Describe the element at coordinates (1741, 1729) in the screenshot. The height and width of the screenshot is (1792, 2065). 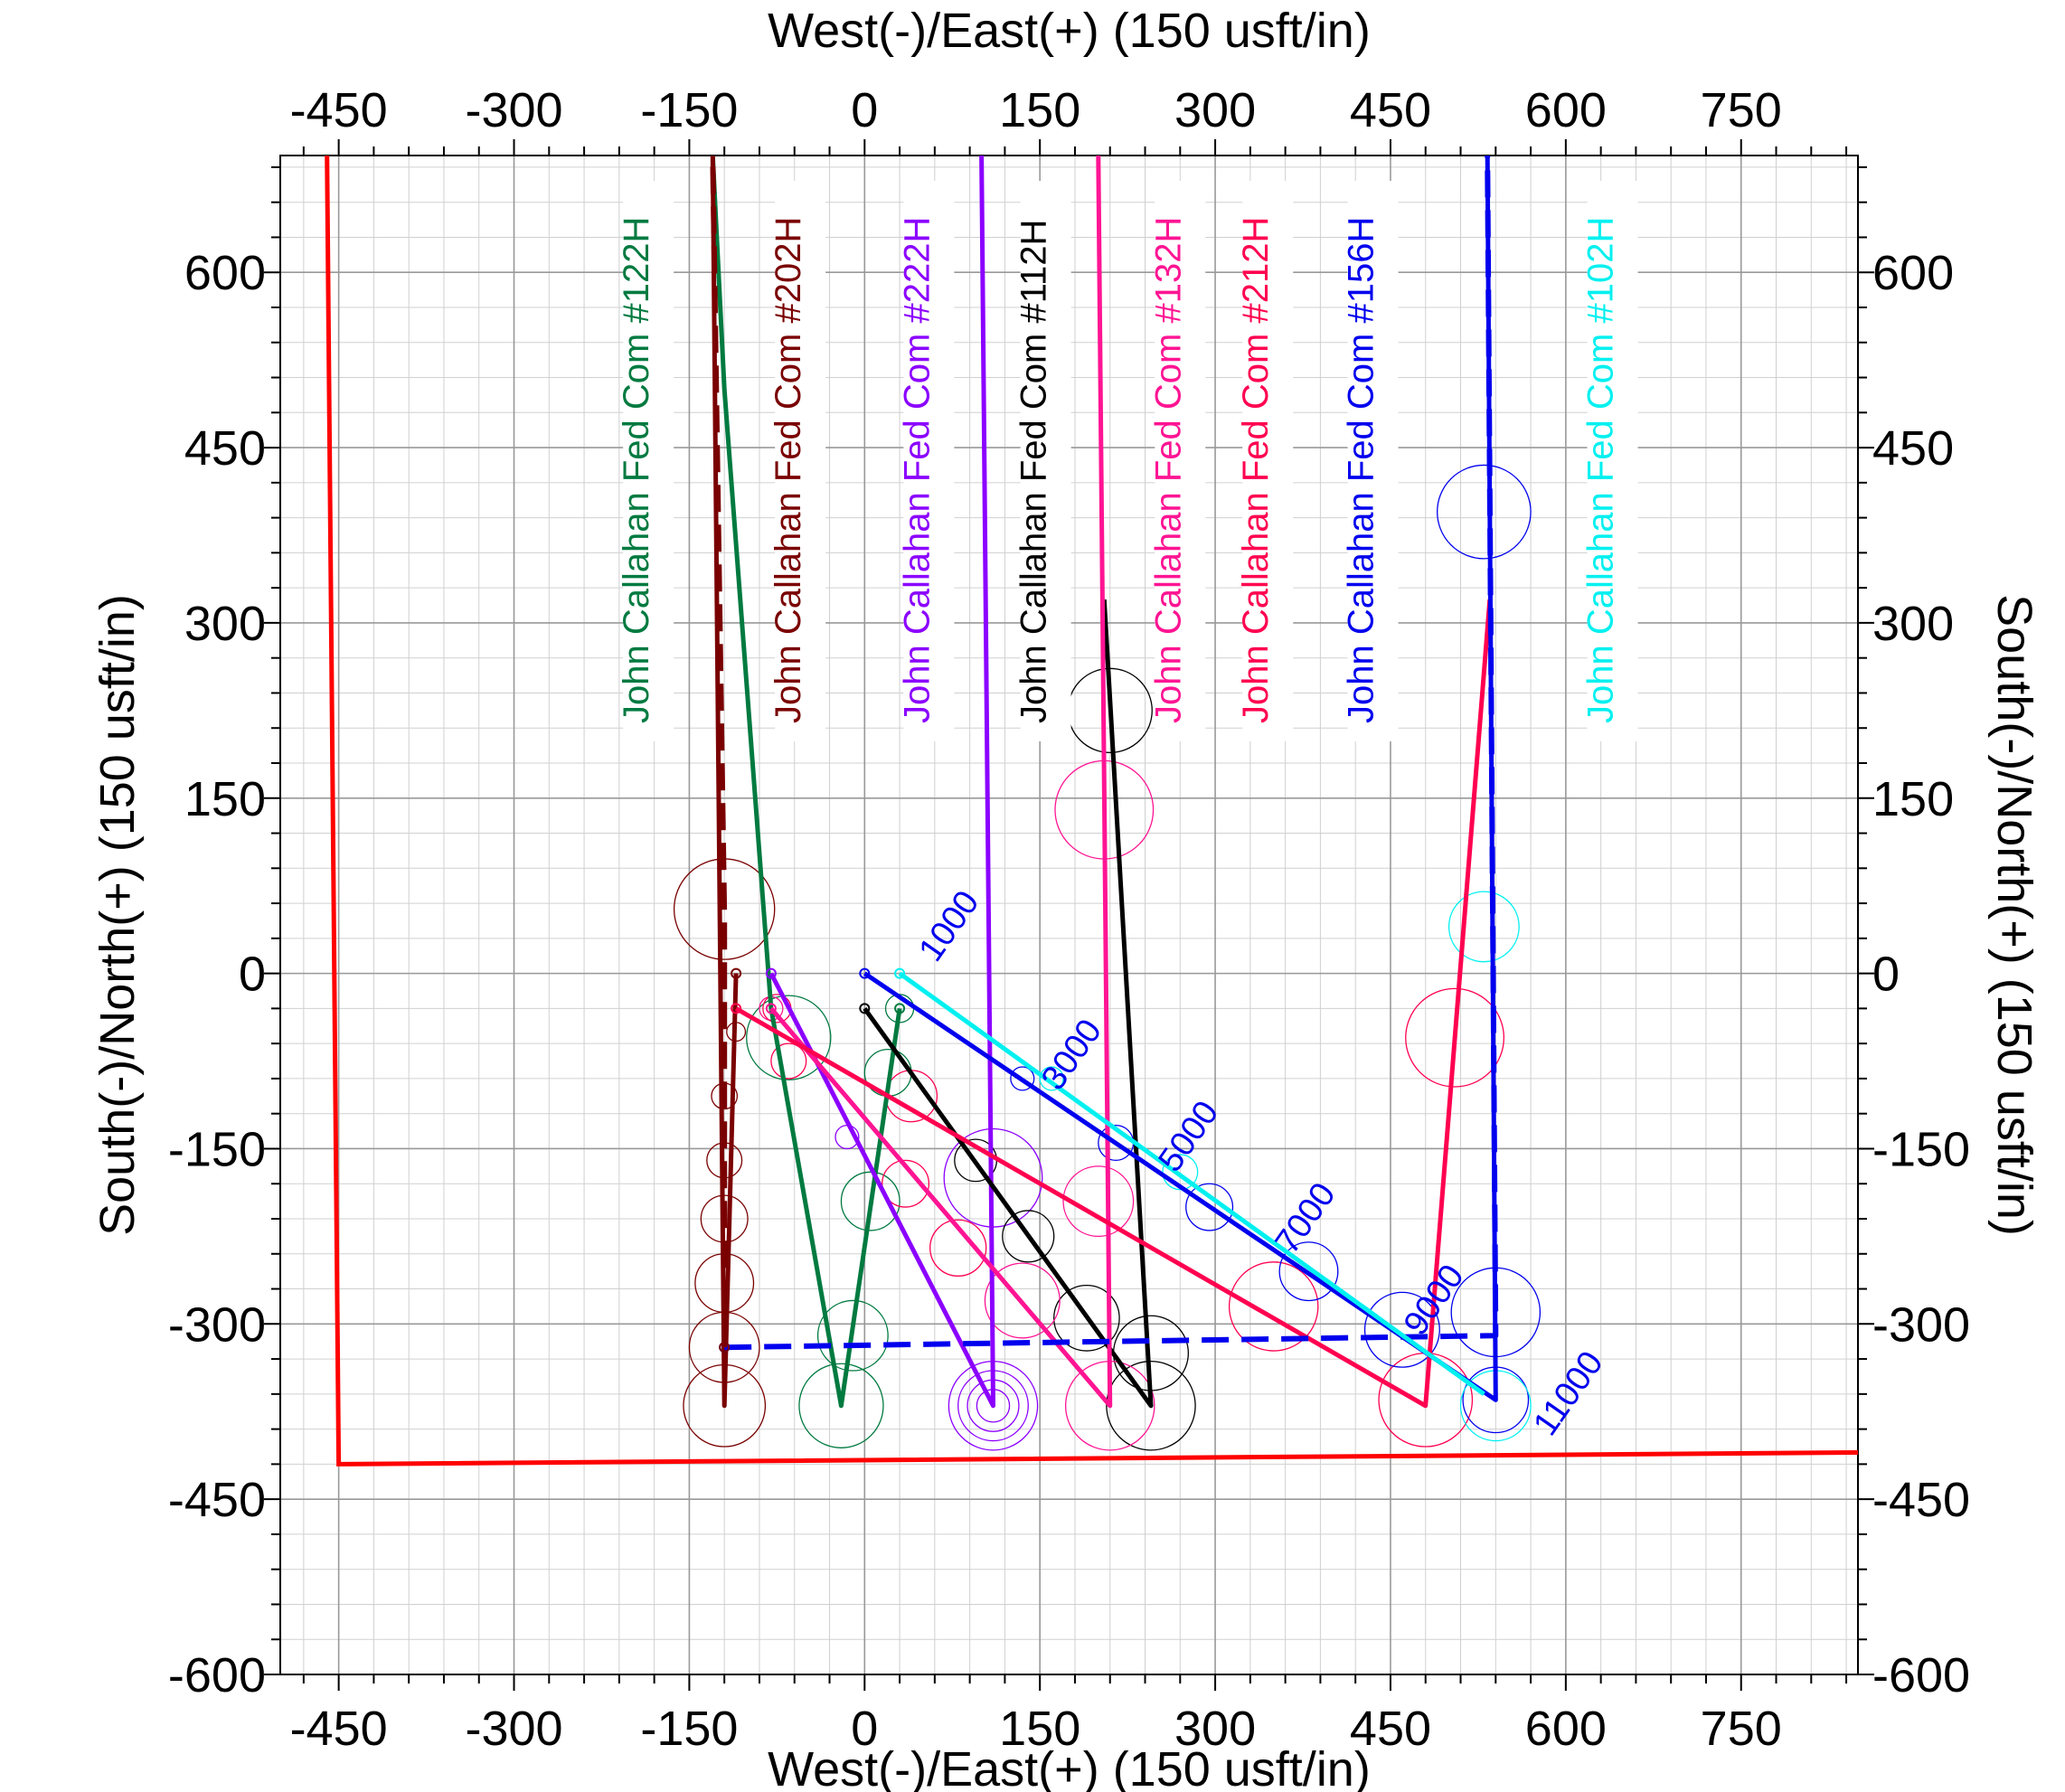
I see `x-tick-label-bottom: 750` at that location.